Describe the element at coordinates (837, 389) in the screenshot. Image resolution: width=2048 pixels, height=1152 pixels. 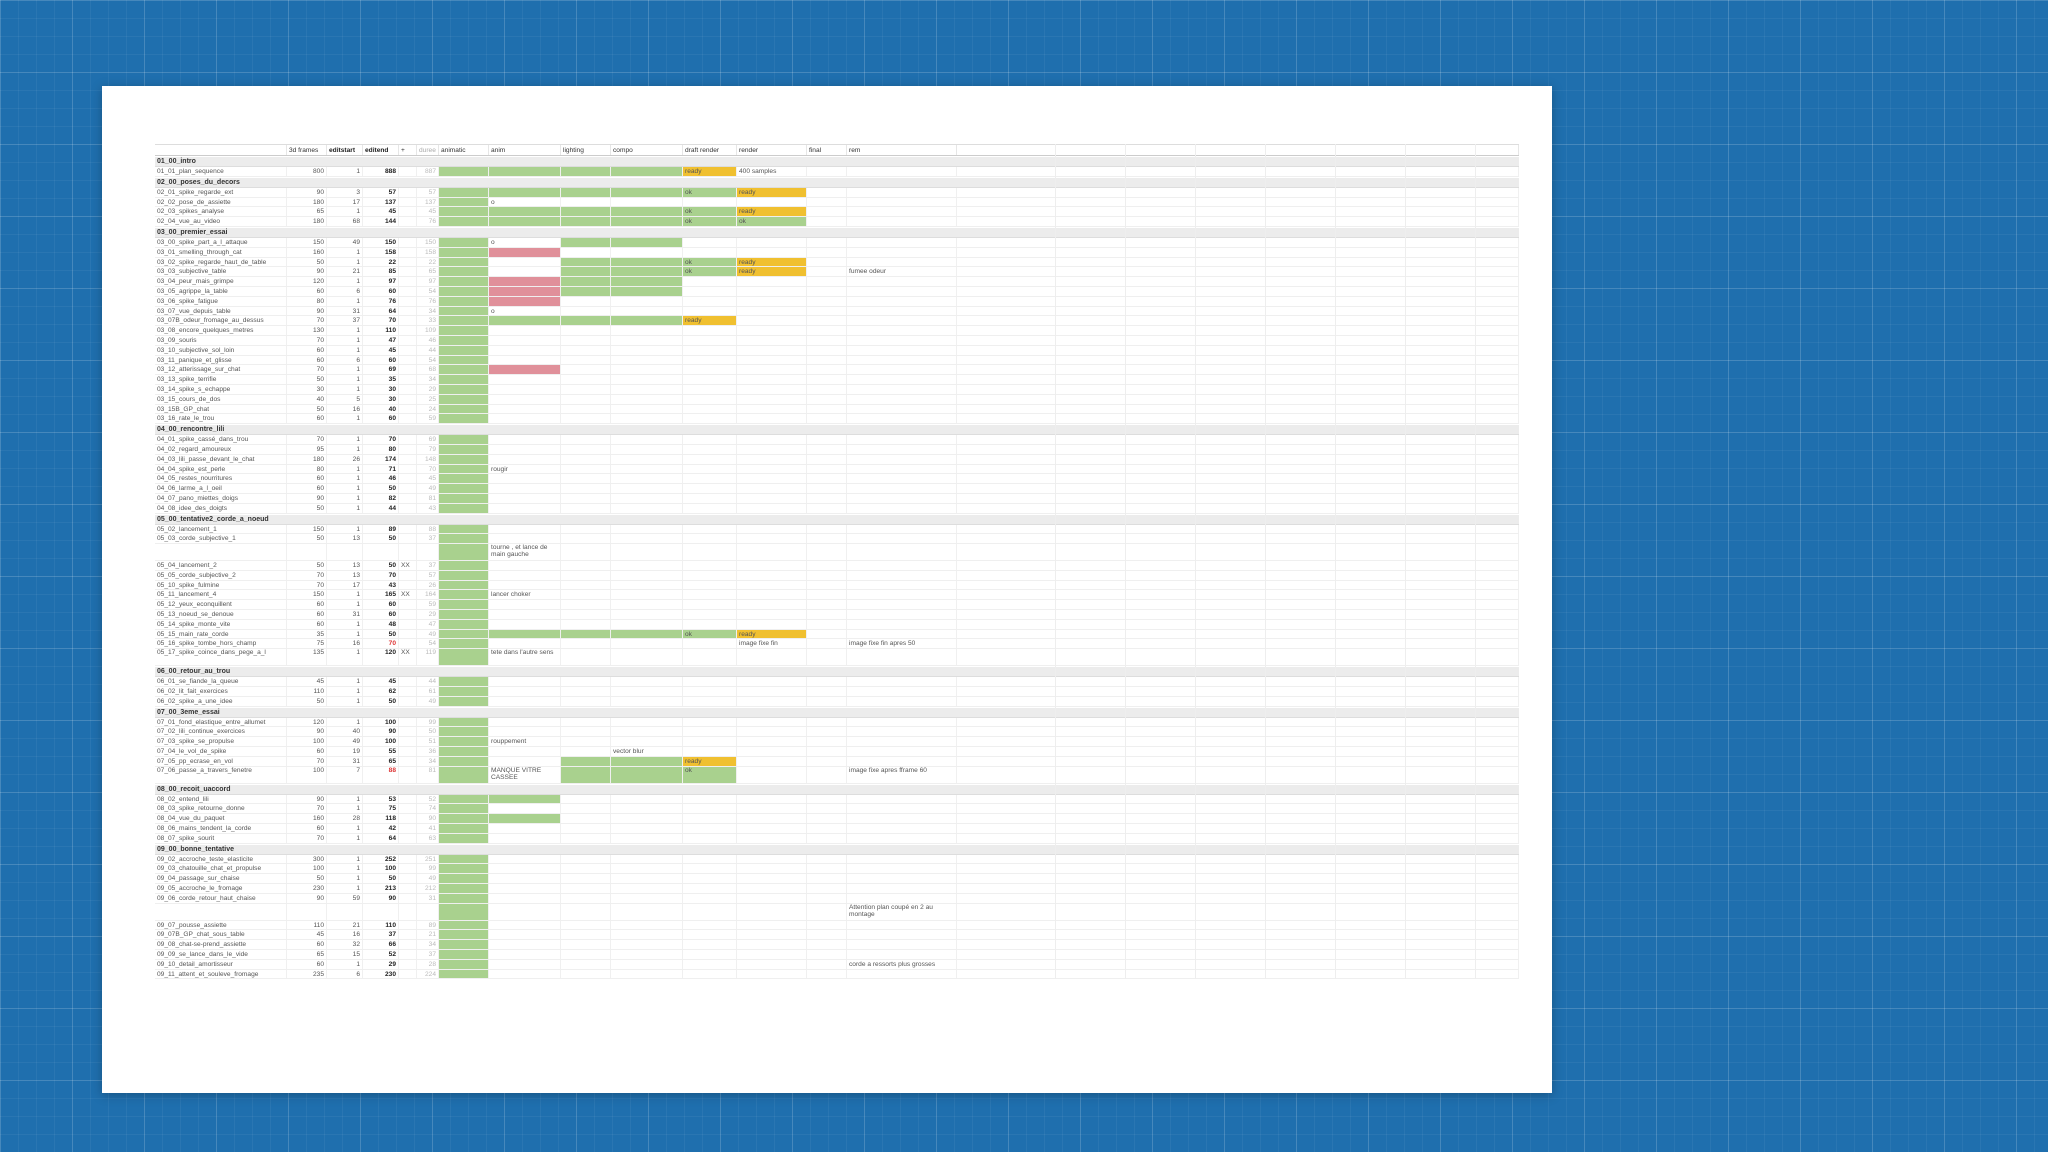
I see `table-row: 03_14_spike_s_echappe 30 1 30 29` at that location.